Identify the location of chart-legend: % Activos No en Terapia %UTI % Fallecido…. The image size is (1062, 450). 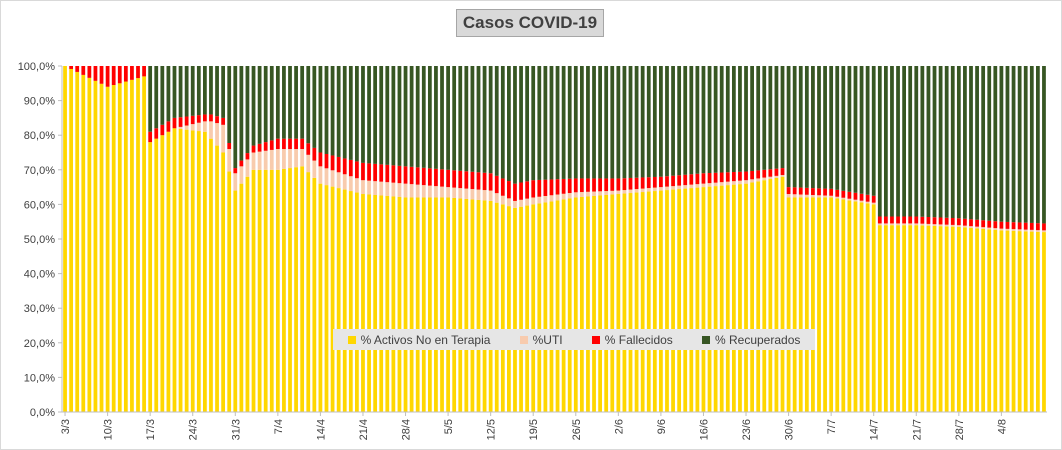
(574, 339).